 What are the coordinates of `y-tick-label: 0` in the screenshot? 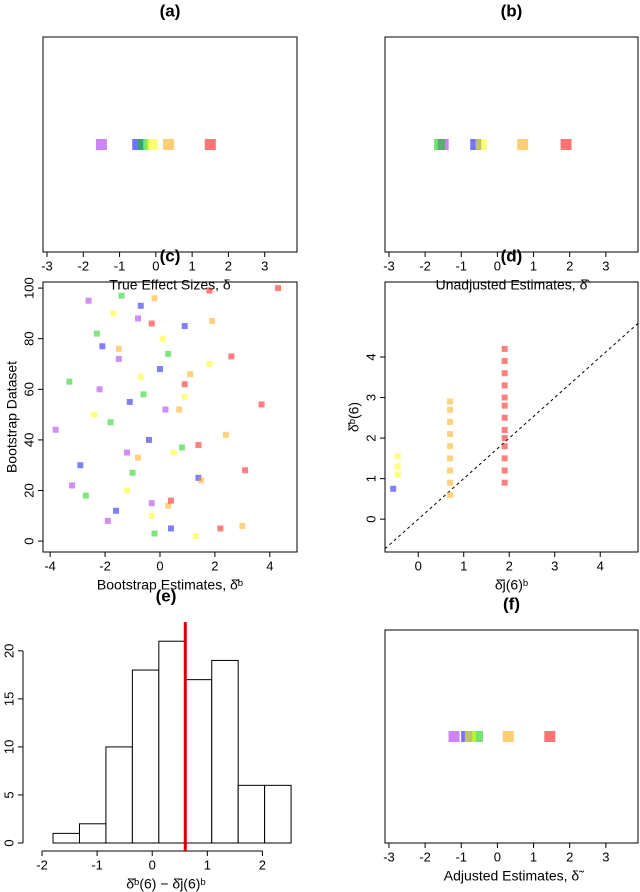 It's located at (28, 541).